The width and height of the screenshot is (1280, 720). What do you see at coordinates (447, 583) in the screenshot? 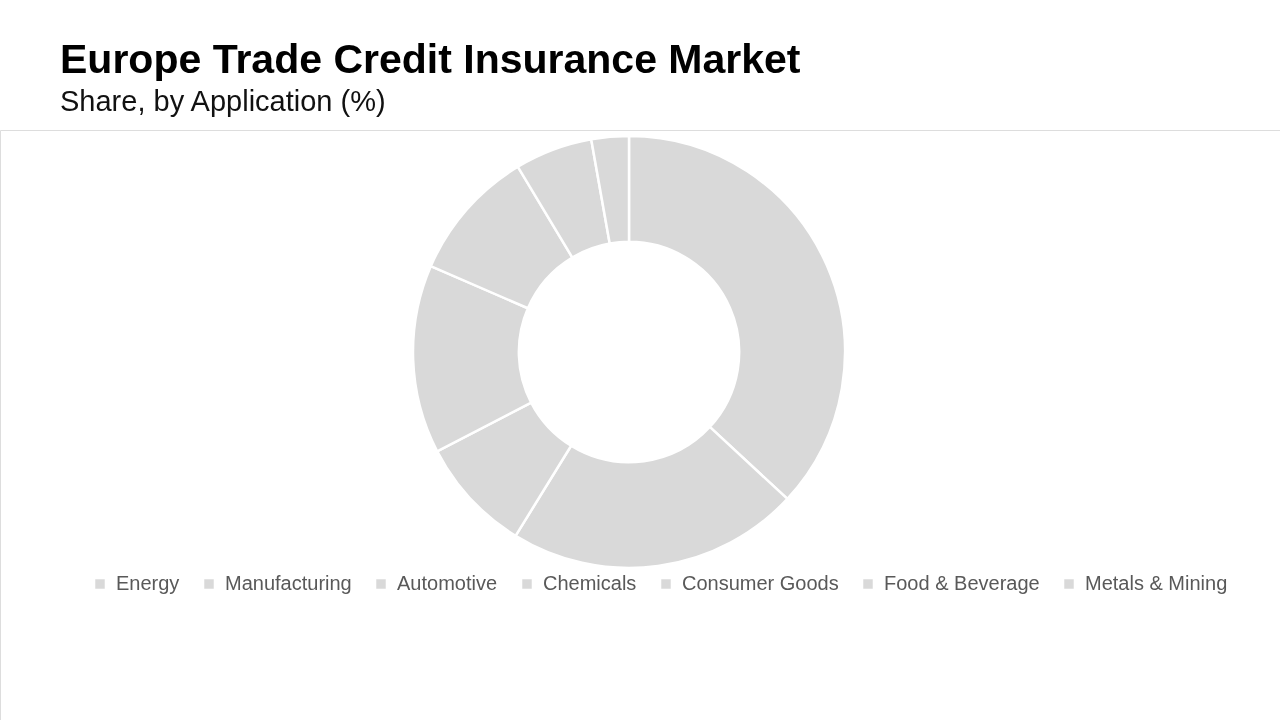
I see `legend-label: Automotive` at bounding box center [447, 583].